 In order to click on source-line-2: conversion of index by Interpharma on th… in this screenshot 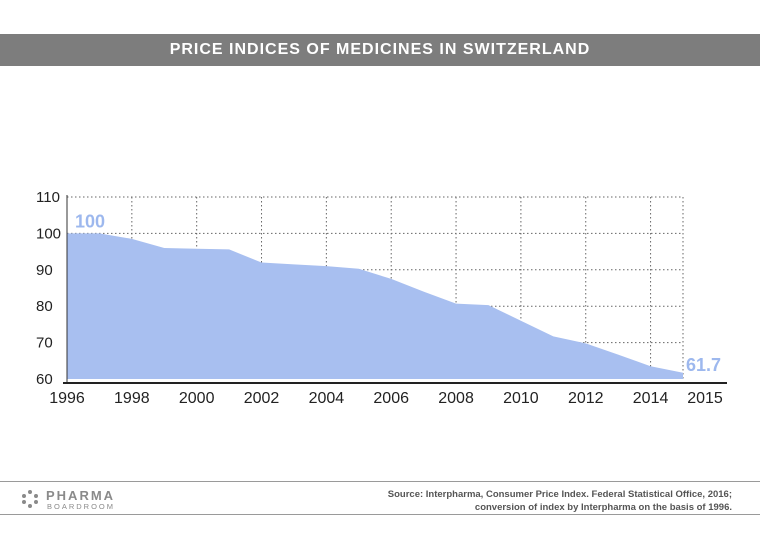, I will do `click(603, 507)`.